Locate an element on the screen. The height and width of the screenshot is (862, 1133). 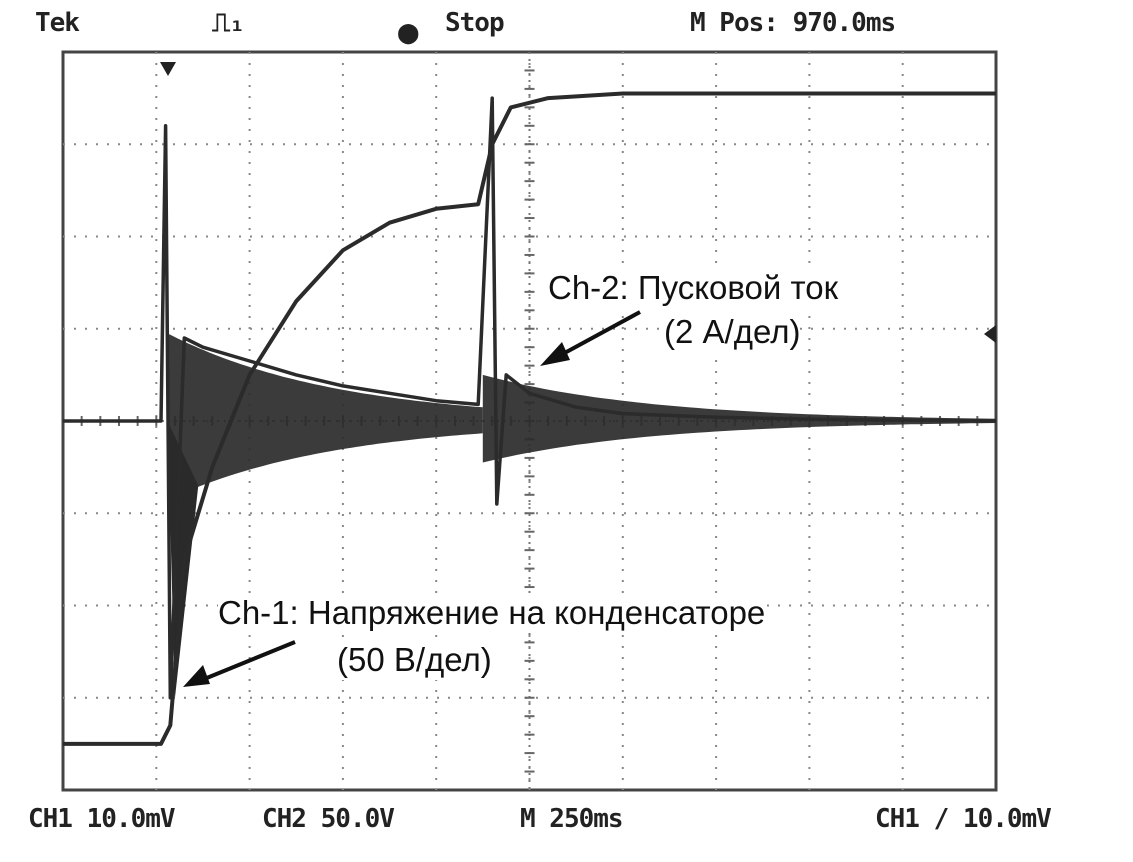
ch1-arrow is located at coordinates (243, 663).